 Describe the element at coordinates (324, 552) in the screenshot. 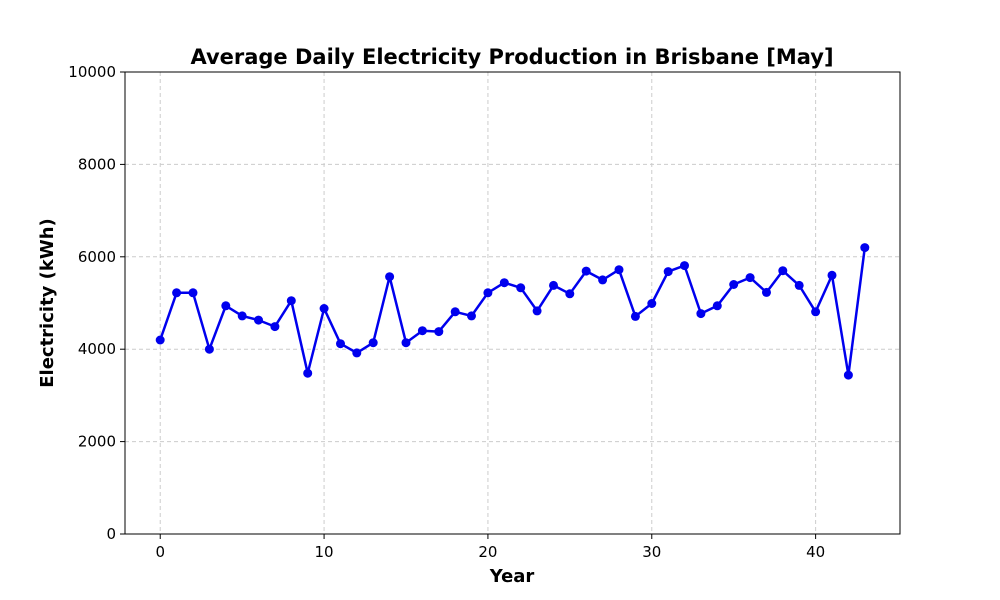

I see `x-tick-label: 10` at that location.